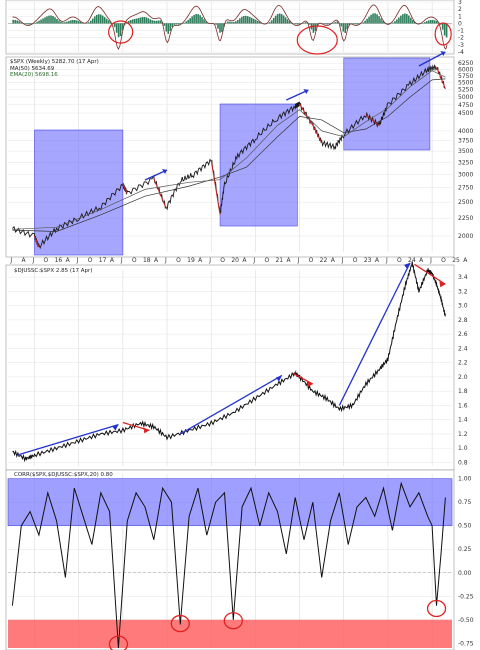  What do you see at coordinates (63, 475) in the screenshot?
I see `corr-header: CORR($SPX,$DJUSSC:$SPX,20) 0.80` at bounding box center [63, 475].